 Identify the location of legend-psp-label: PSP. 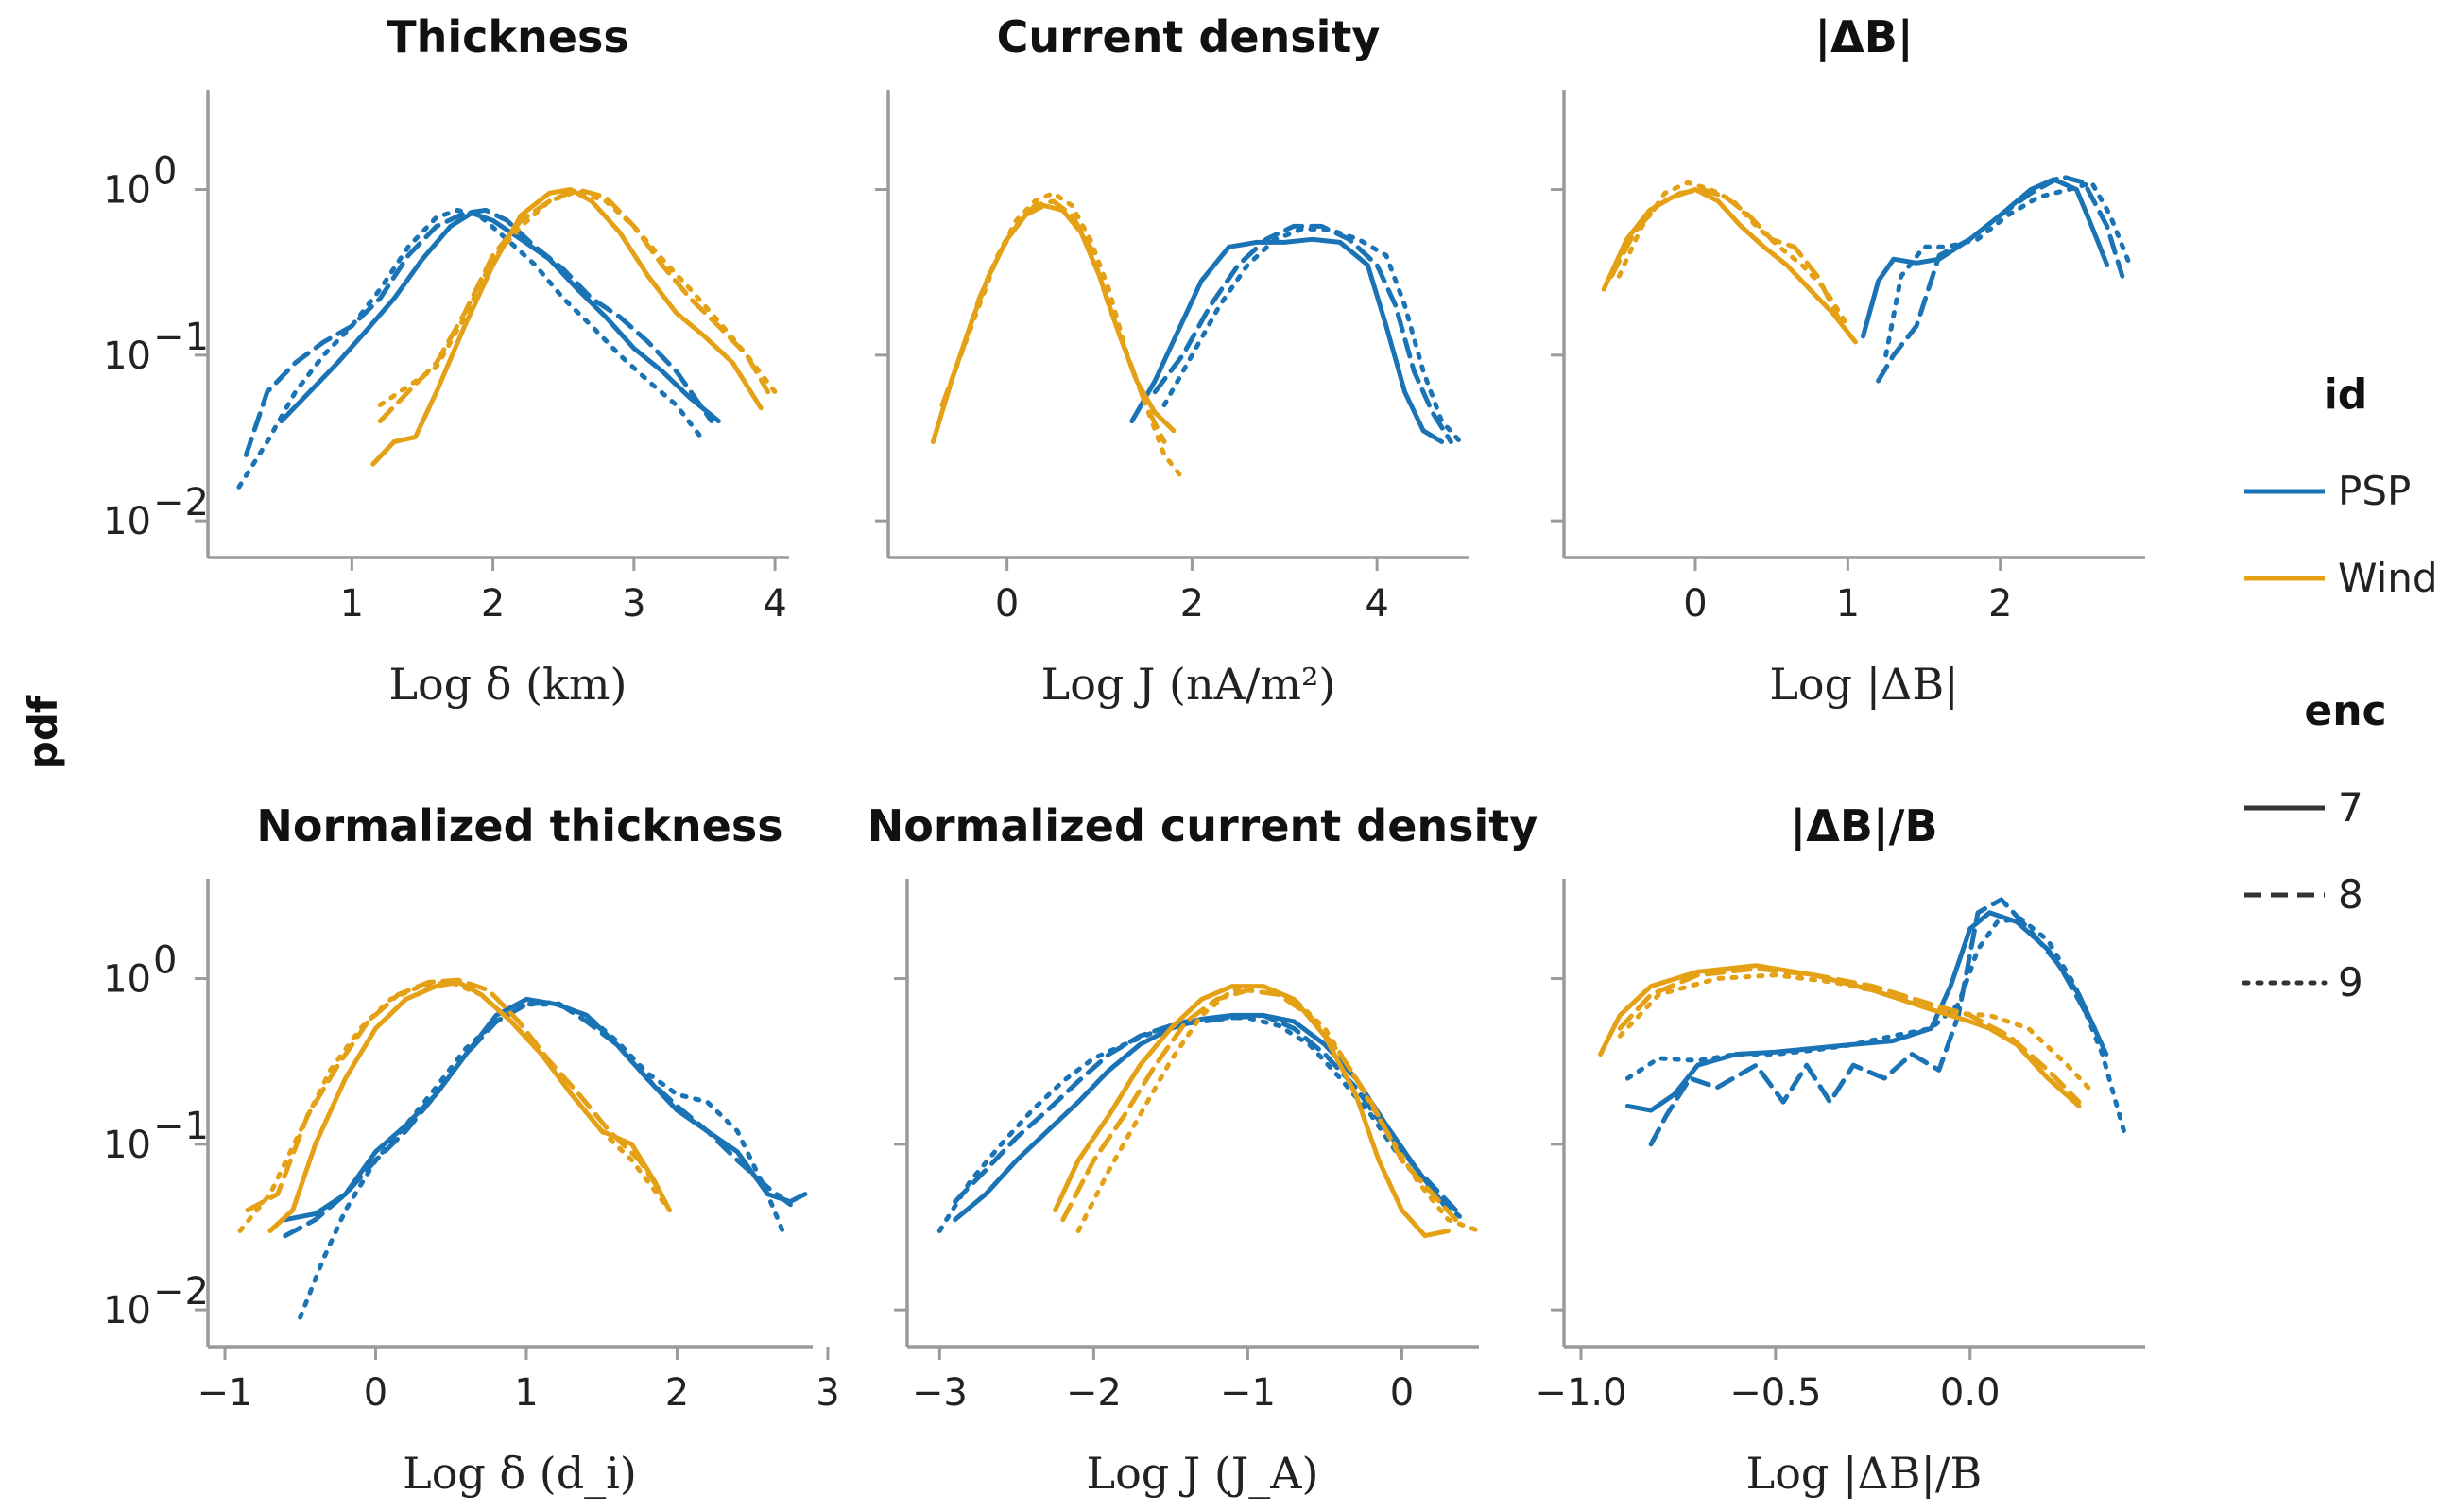
(2374, 491).